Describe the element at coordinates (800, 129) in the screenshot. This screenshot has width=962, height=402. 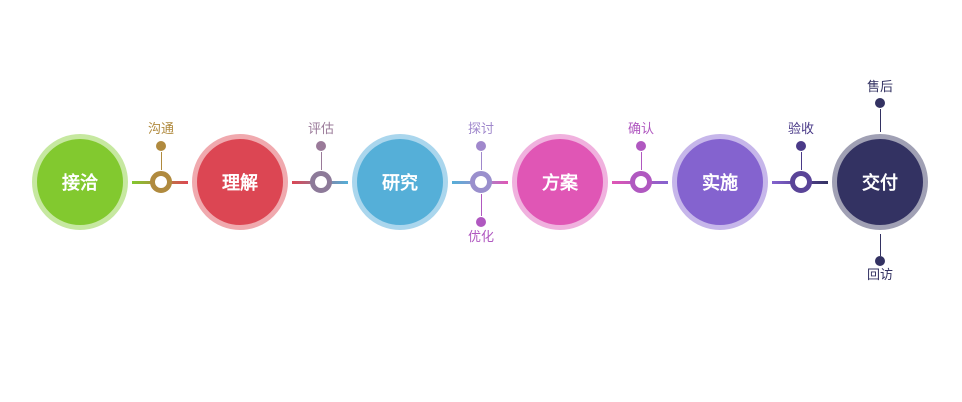
I see `branch-top-5-label: 验收` at that location.